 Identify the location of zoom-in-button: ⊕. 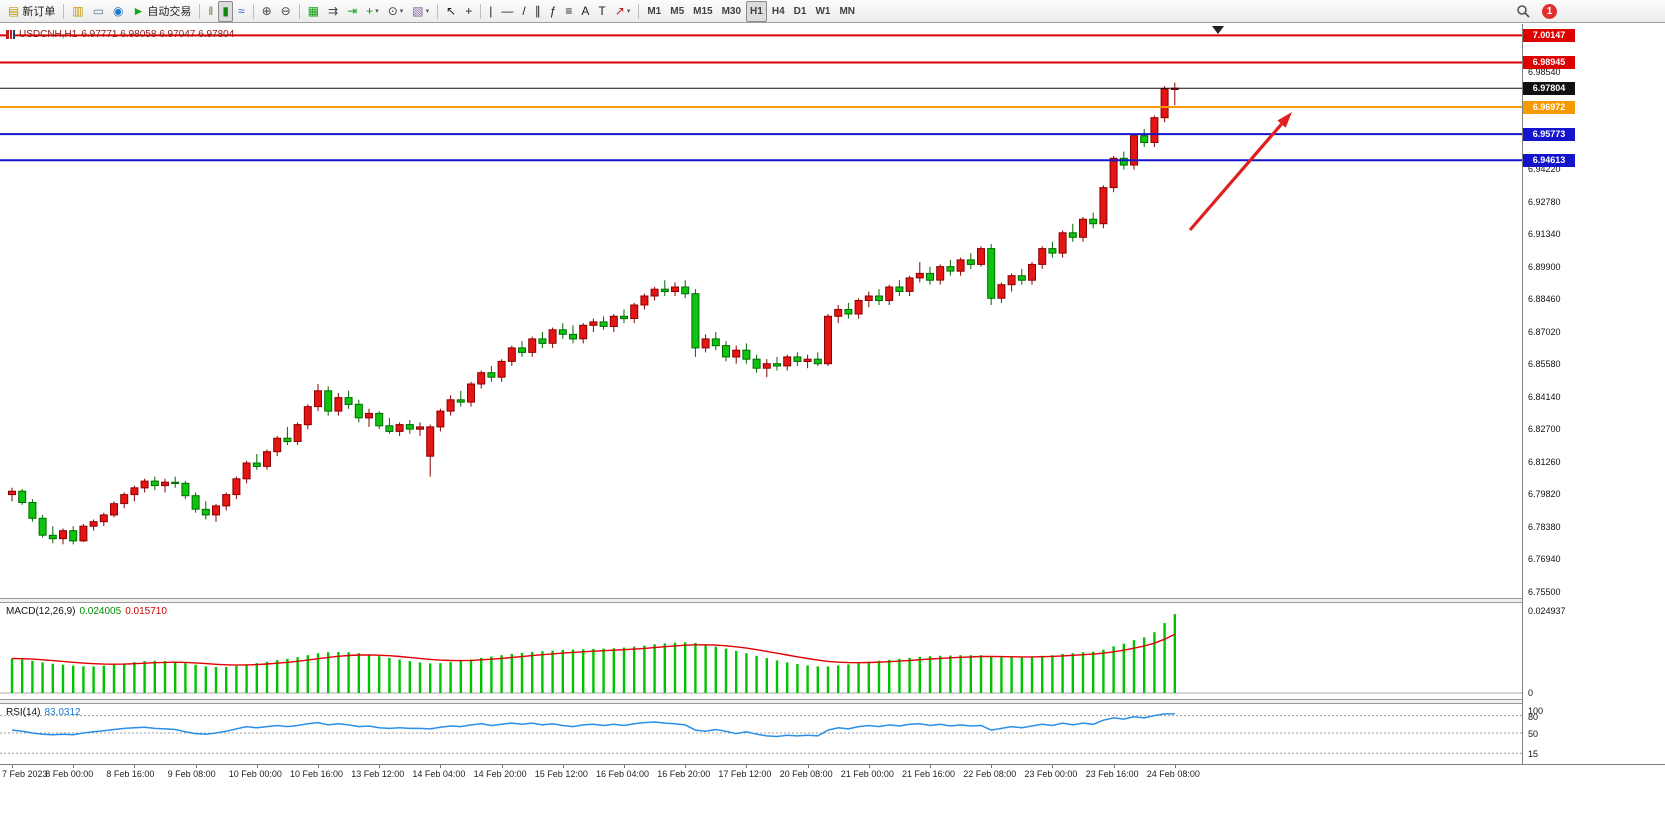
(267, 11).